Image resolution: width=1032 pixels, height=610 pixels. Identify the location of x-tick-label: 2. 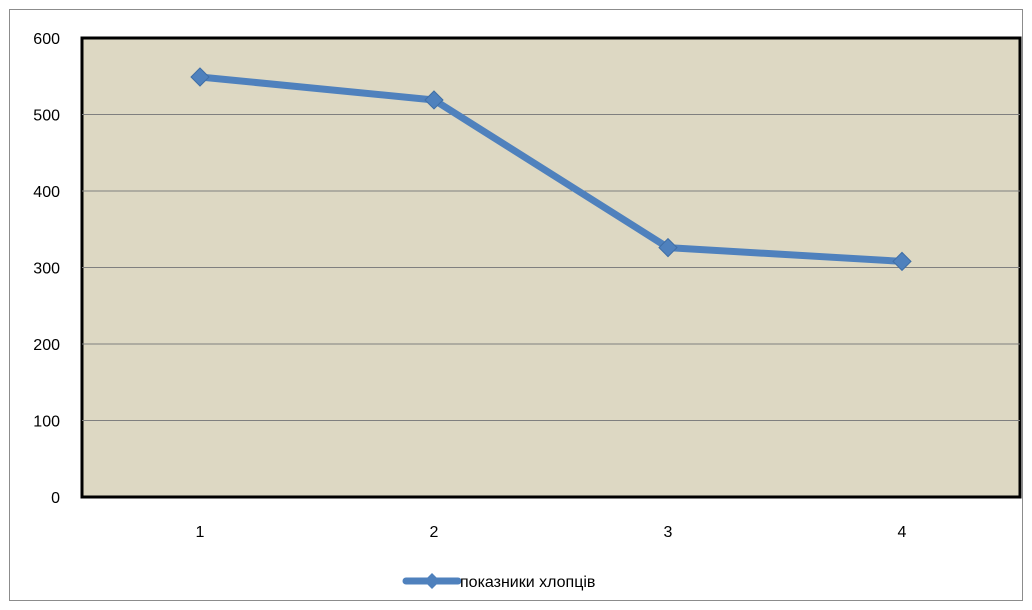
(434, 532).